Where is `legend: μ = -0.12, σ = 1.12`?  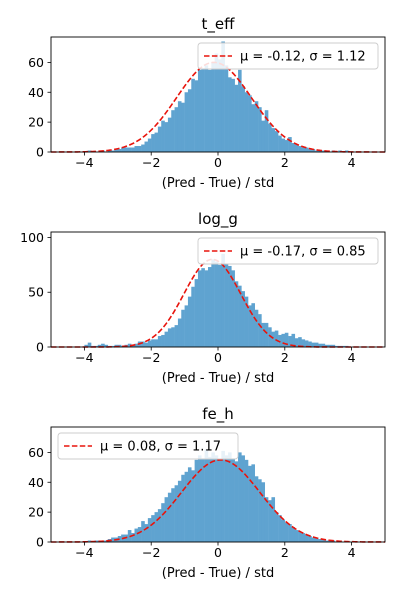
legend: μ = -0.12, σ = 1.12 is located at coordinates (288, 56).